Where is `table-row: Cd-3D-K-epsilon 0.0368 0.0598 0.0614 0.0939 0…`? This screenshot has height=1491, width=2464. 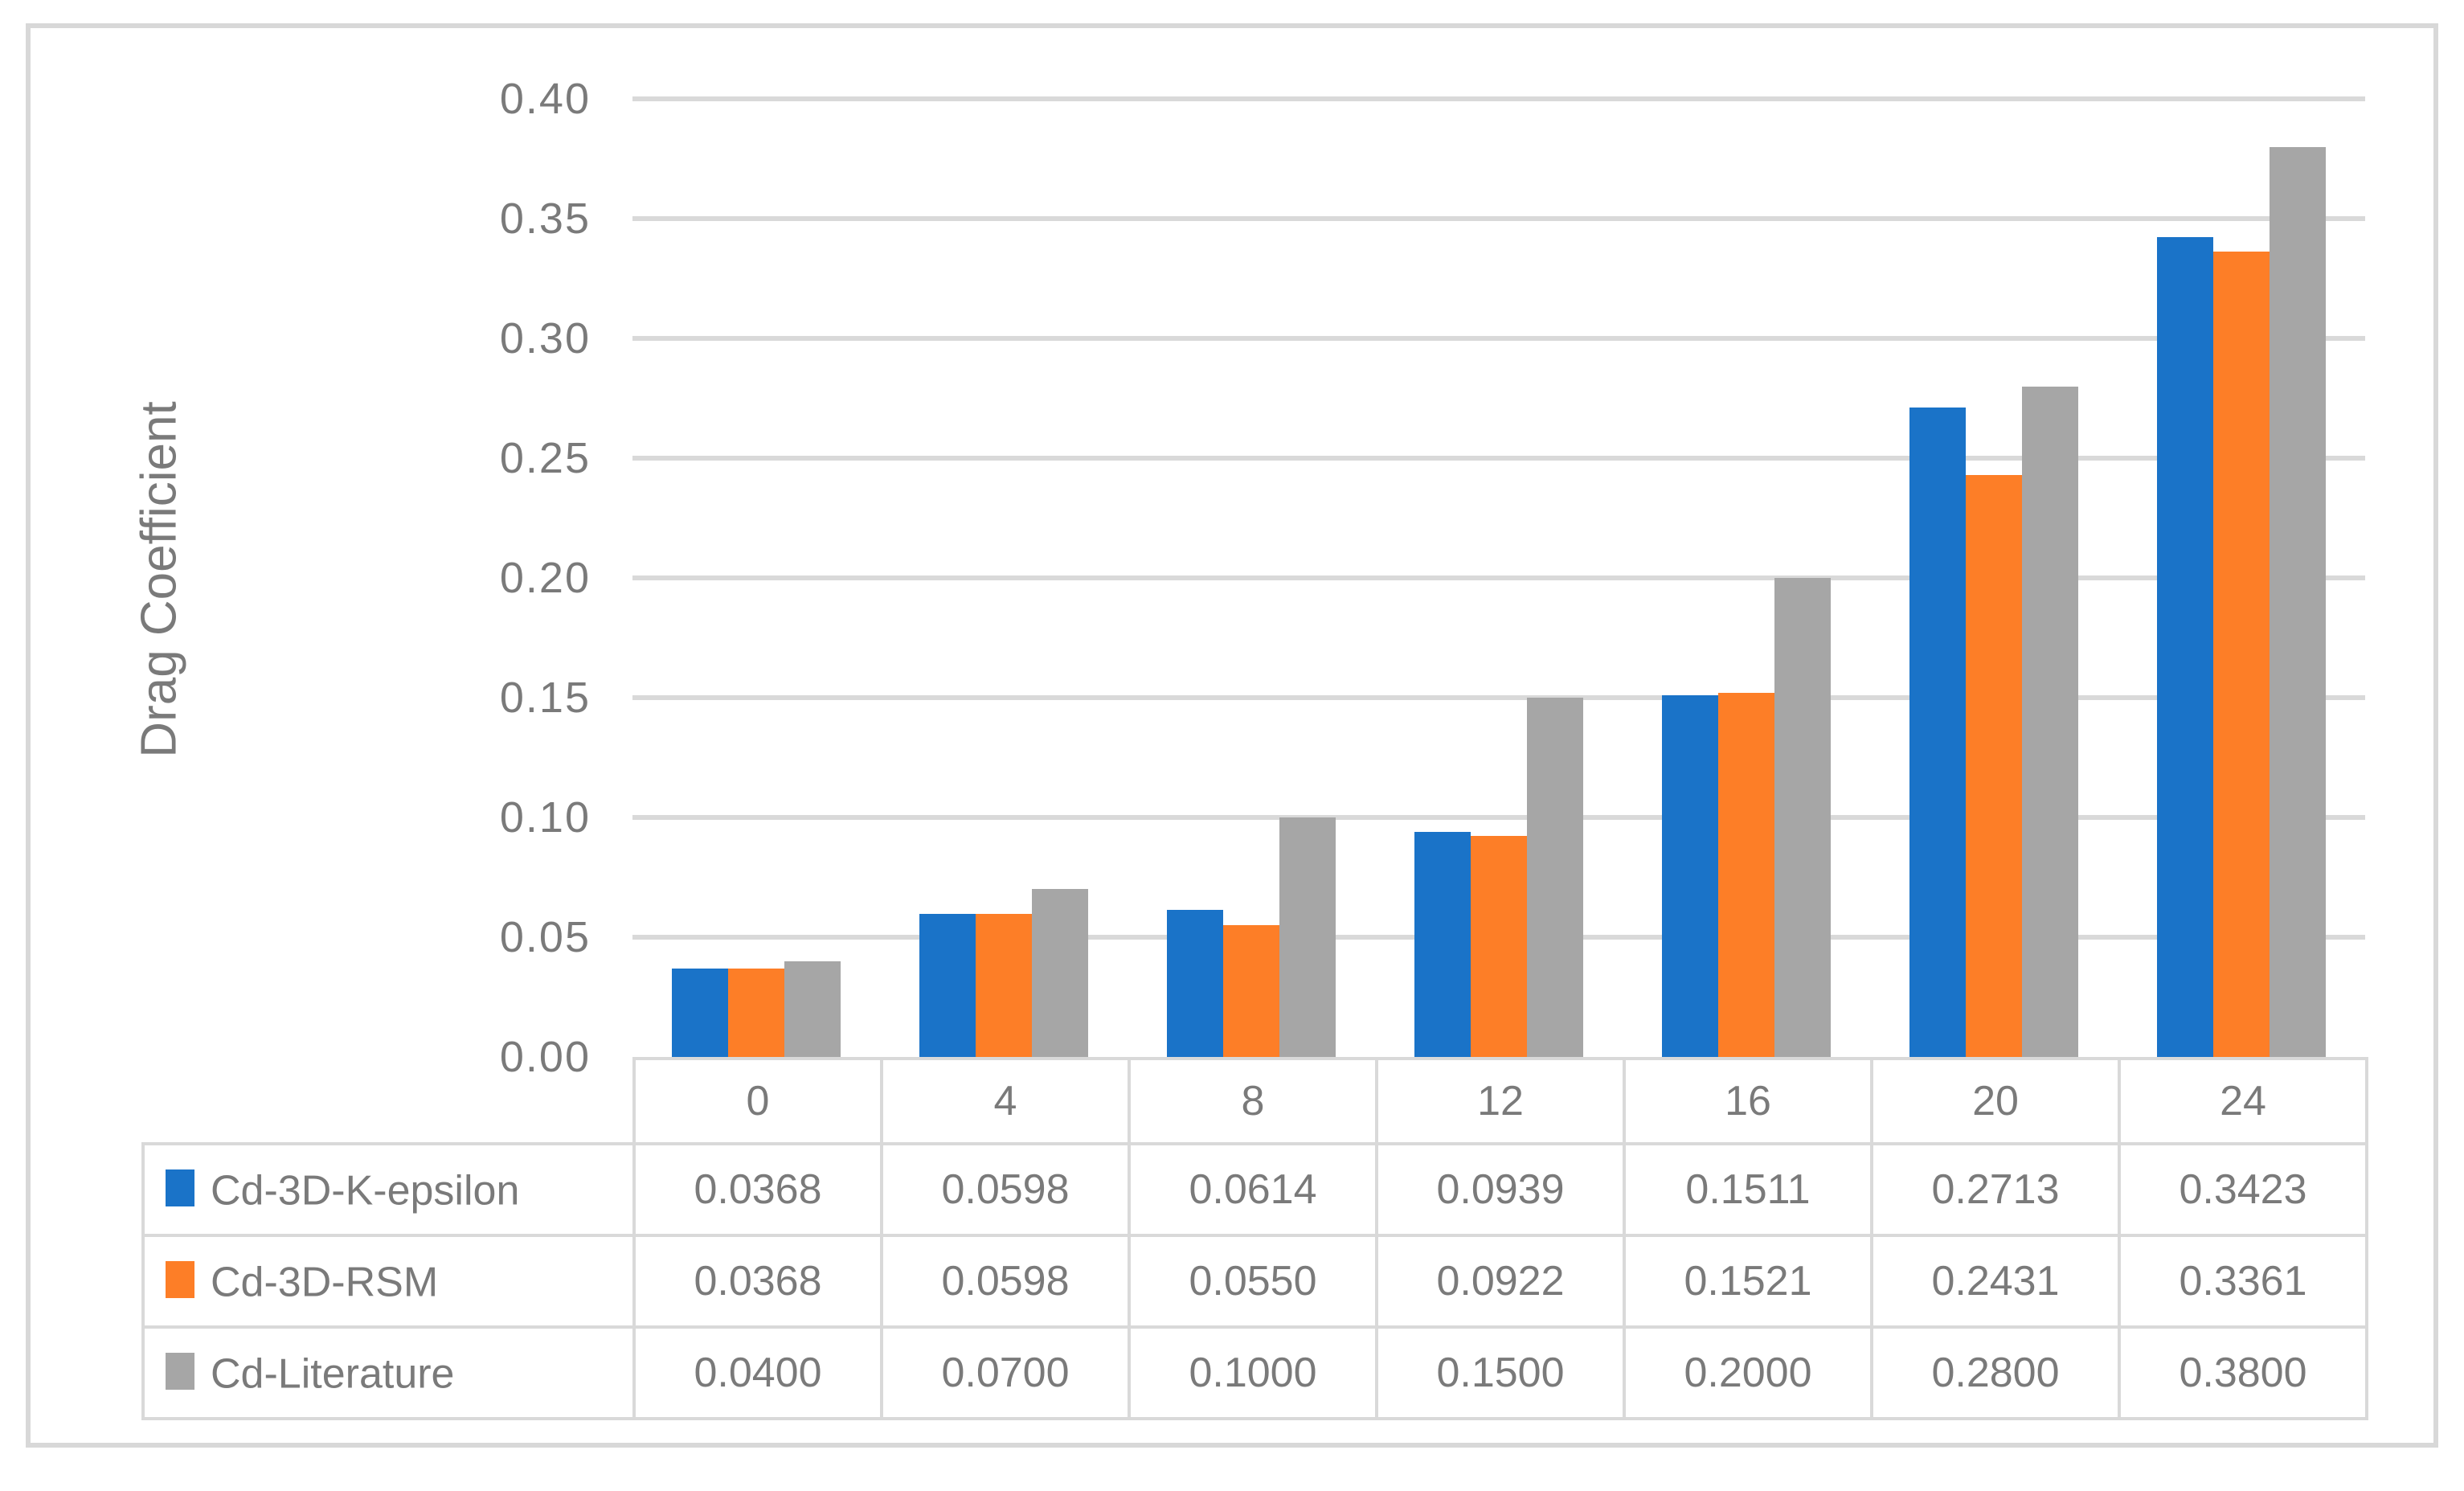
table-row: Cd-3D-K-epsilon 0.0368 0.0598 0.0614 0.0939 0… is located at coordinates (1254, 1189).